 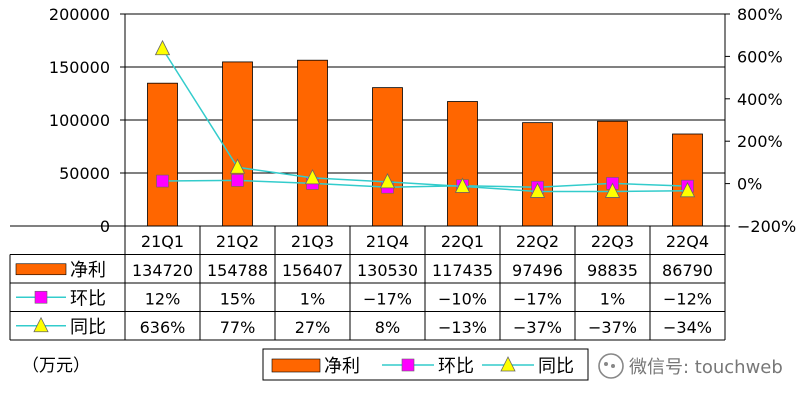 What do you see at coordinates (706, 367) in the screenshot?
I see `watermark-text: 微信号: touchweb` at bounding box center [706, 367].